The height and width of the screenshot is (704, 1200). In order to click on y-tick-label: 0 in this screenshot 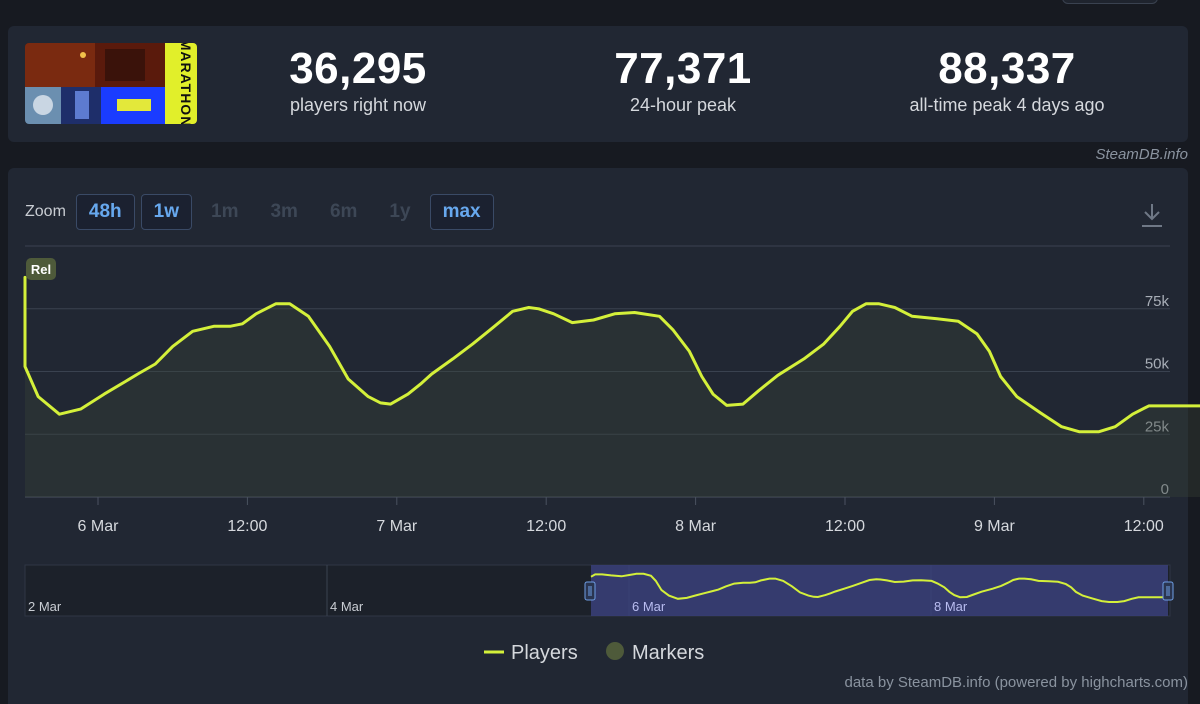, I will do `click(1165, 489)`.